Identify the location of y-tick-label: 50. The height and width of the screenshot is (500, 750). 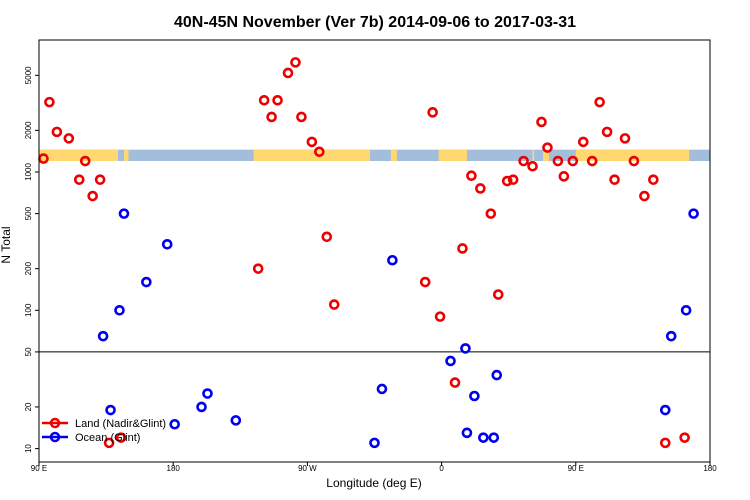
(28, 351).